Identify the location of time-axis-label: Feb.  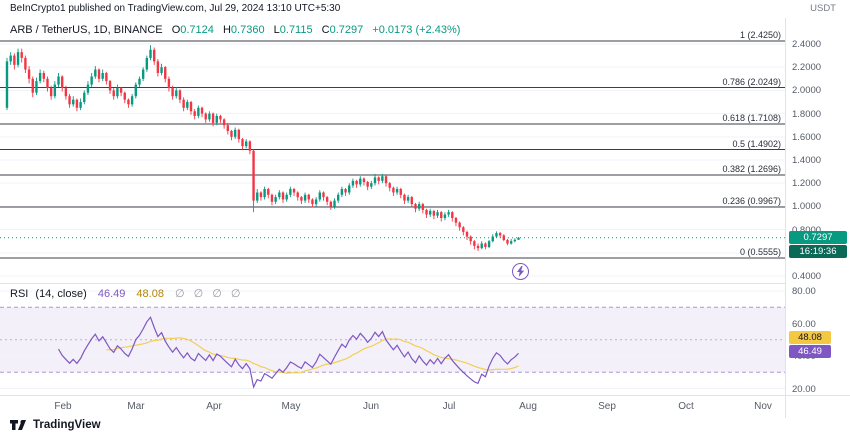
(63, 406).